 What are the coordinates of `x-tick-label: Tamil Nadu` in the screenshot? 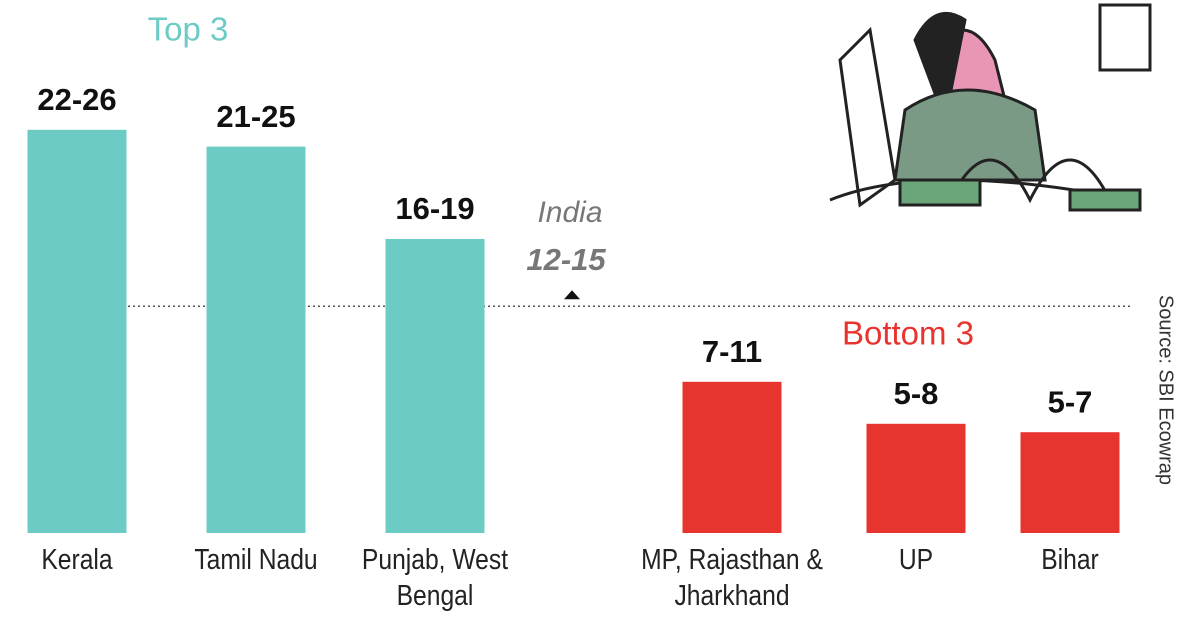 It's located at (256, 560).